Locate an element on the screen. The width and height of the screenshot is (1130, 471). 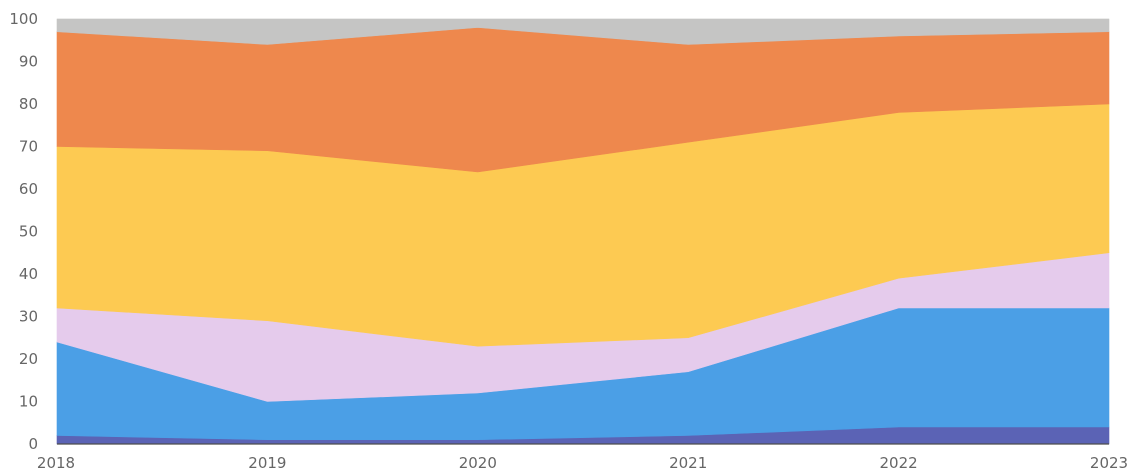
y-tick-label: 50 is located at coordinates (28, 232).